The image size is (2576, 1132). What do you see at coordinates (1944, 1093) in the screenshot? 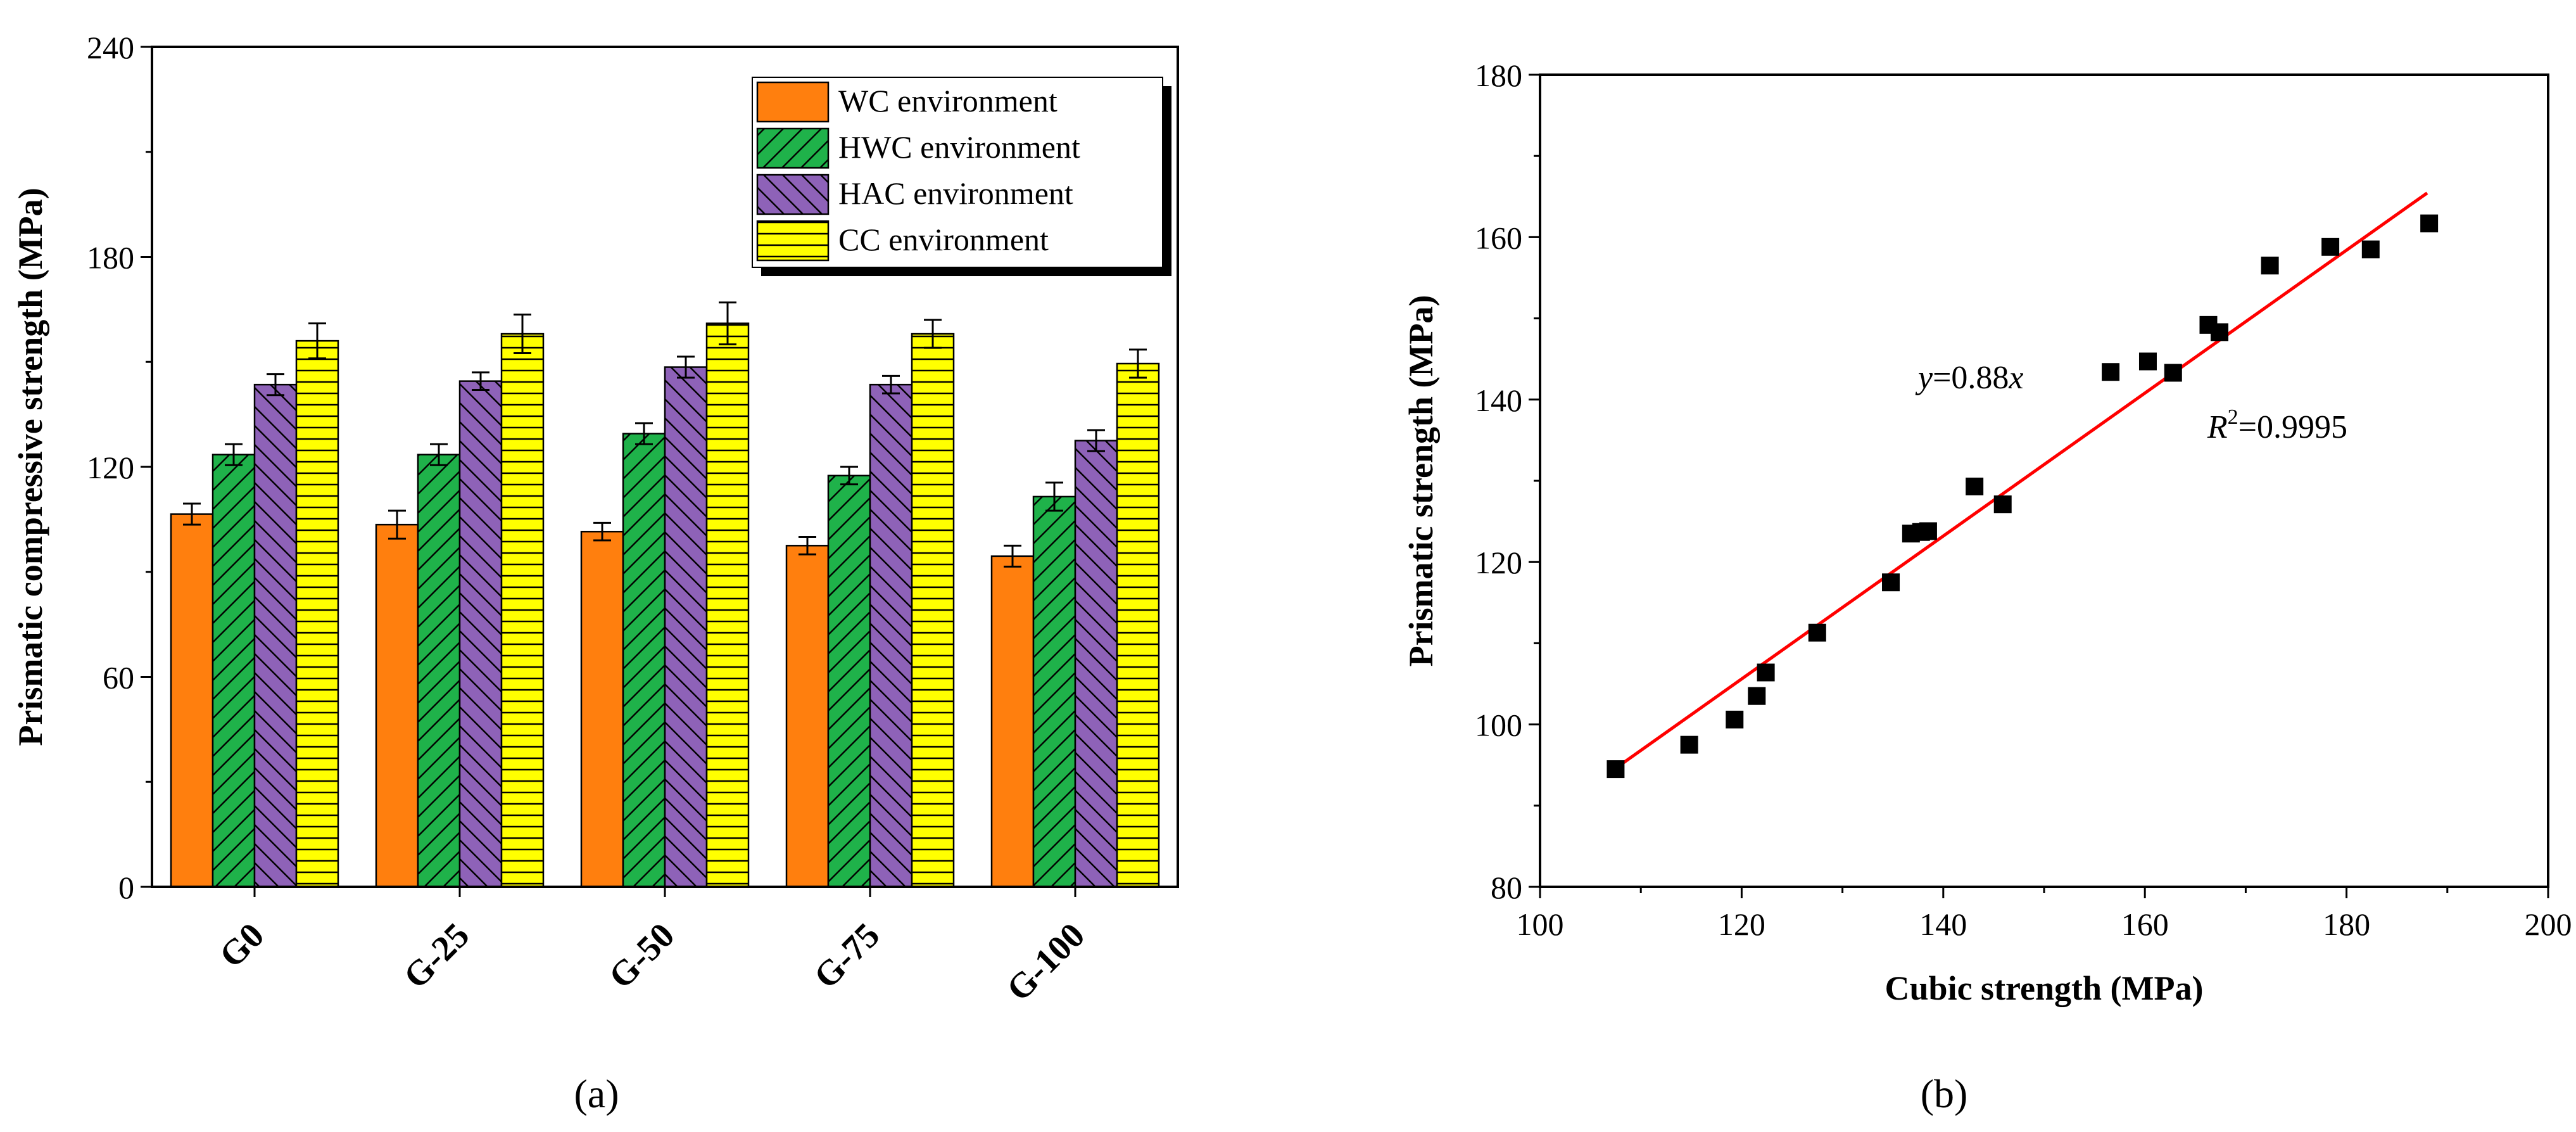
I see `panel-label-b: (b)` at bounding box center [1944, 1093].